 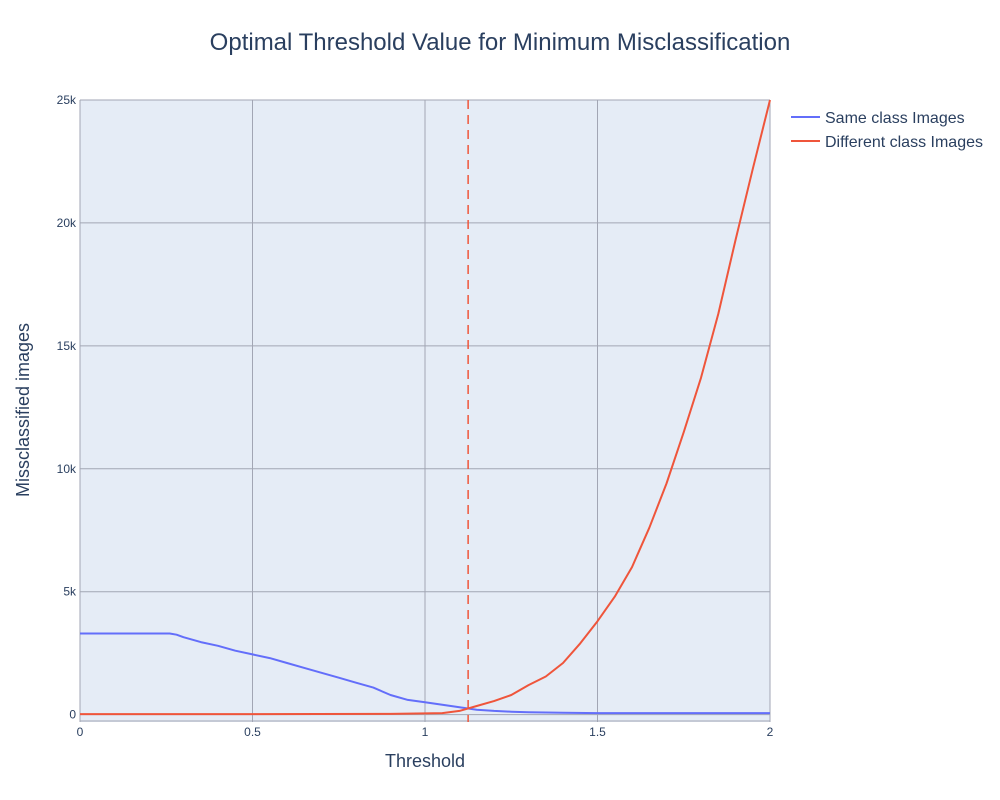 I want to click on x-axis-title: Threshold, so click(x=425, y=761).